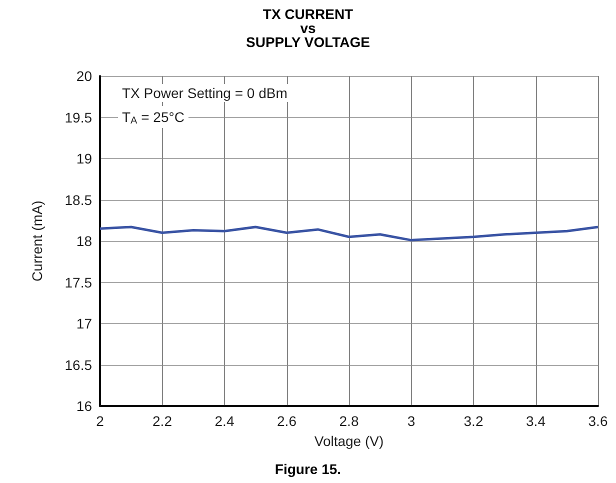  I want to click on y-tick-label: 17.5, so click(78, 282).